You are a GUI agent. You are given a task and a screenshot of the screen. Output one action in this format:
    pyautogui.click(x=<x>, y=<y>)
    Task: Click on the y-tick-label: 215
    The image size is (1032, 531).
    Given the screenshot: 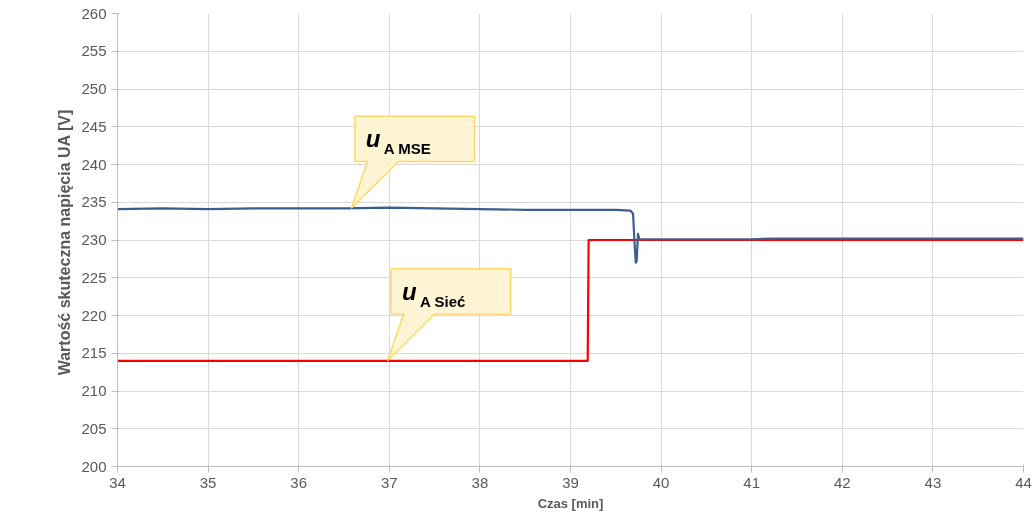 What is the action you would take?
    pyautogui.click(x=94, y=353)
    